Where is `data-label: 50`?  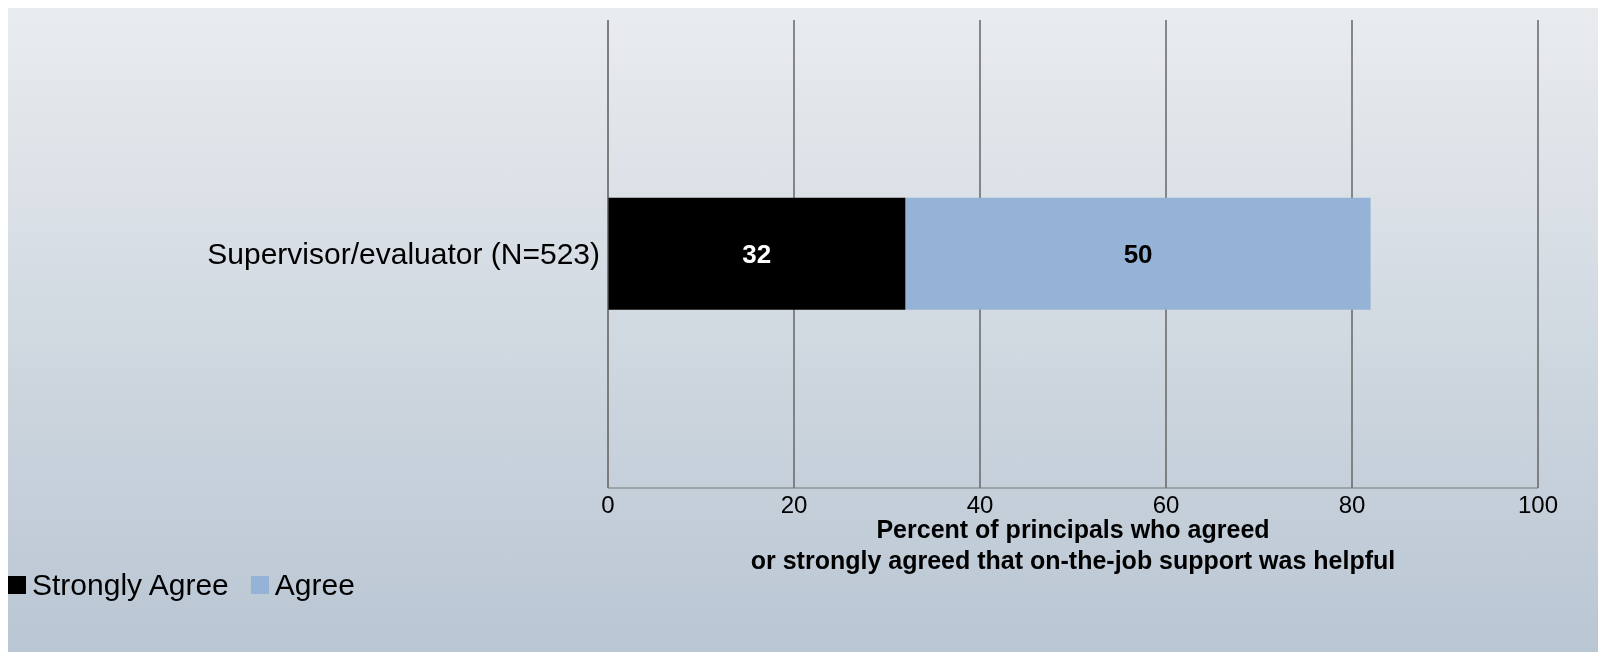 data-label: 50 is located at coordinates (1138, 254).